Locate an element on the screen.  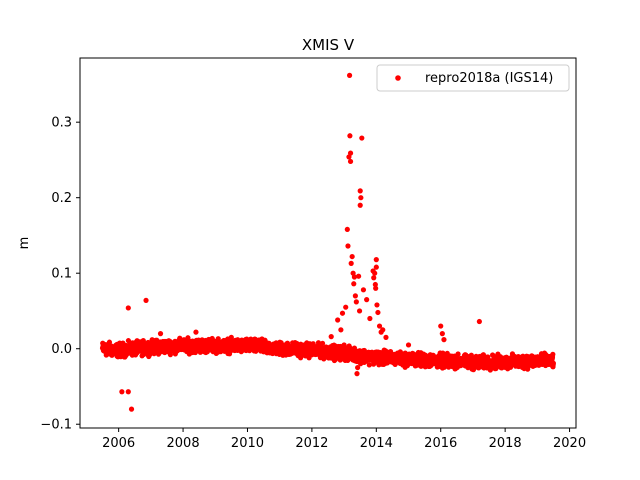
legend-box is located at coordinates (473, 78).